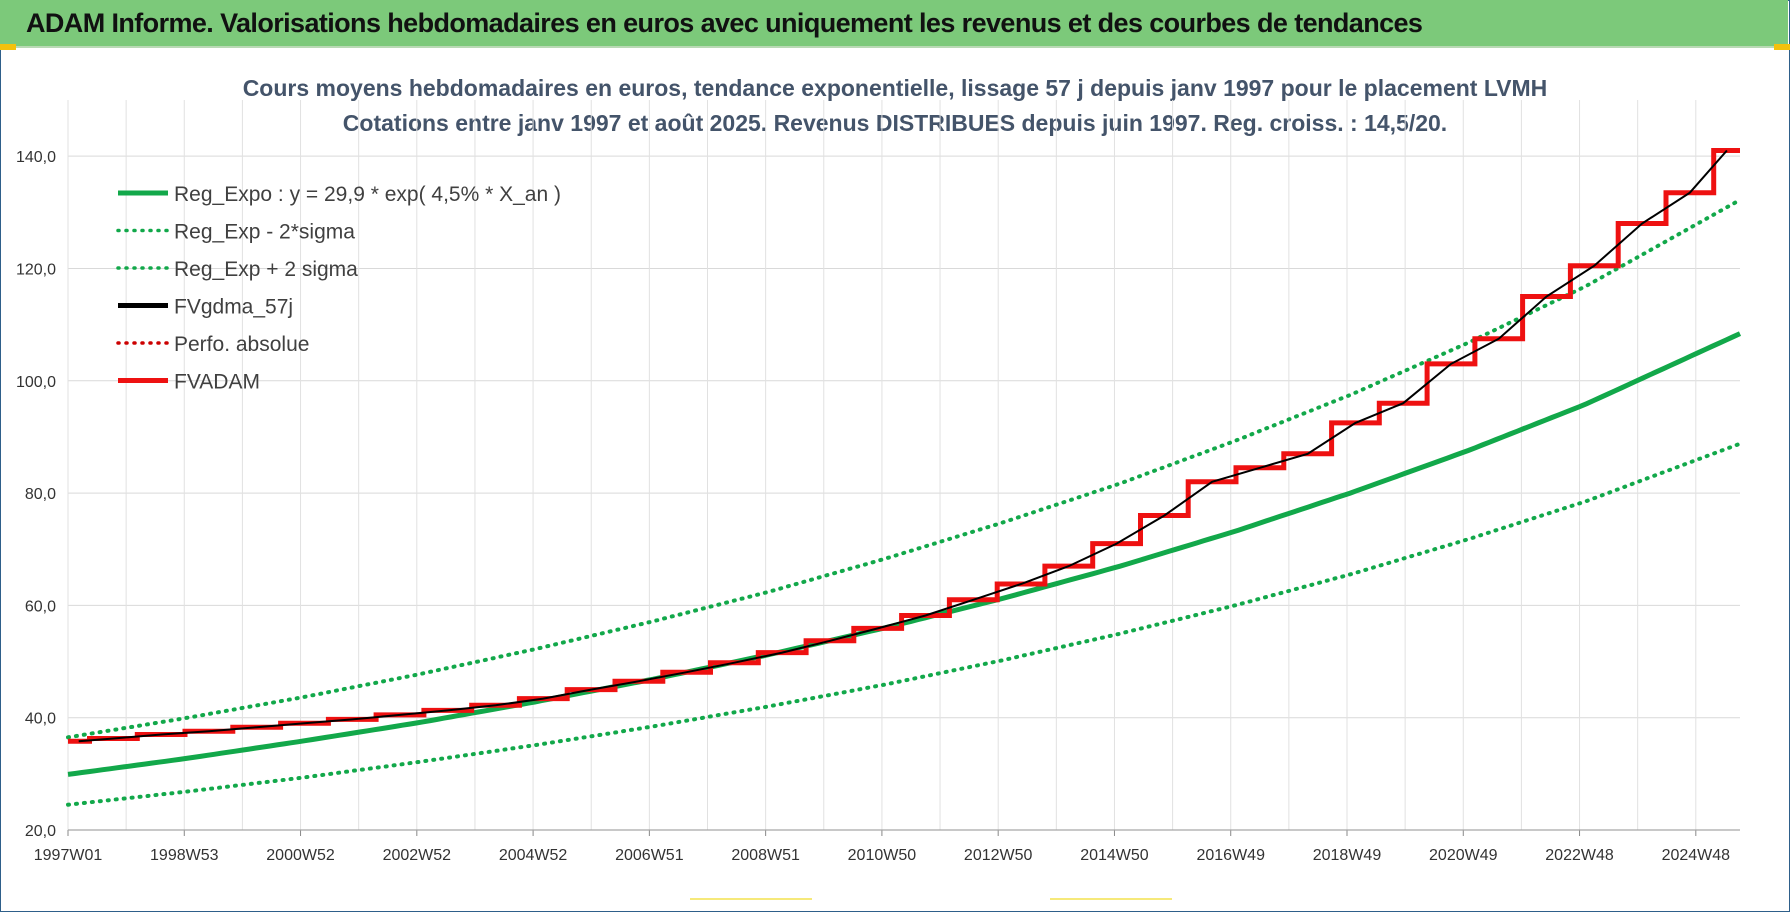 The height and width of the screenshot is (912, 1790). Describe the element at coordinates (40, 831) in the screenshot. I see `y-tick-label: 20,0` at that location.